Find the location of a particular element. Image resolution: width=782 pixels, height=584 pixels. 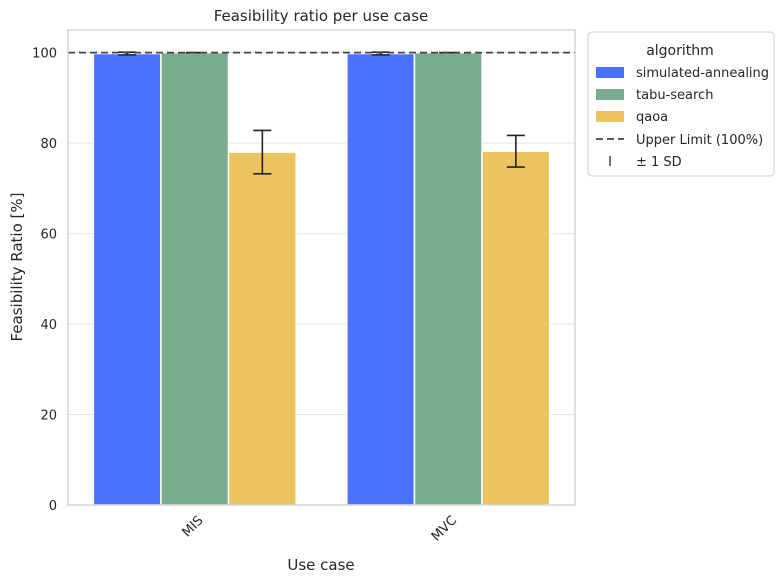

y-tick-label: 0 is located at coordinates (53, 506).